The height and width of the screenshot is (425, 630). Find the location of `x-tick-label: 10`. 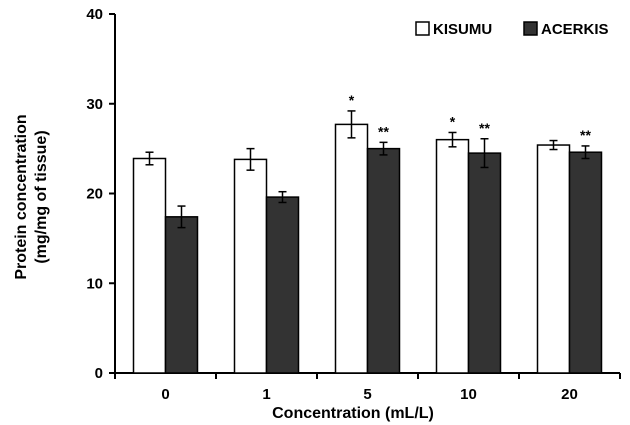

x-tick-label: 10 is located at coordinates (468, 394).